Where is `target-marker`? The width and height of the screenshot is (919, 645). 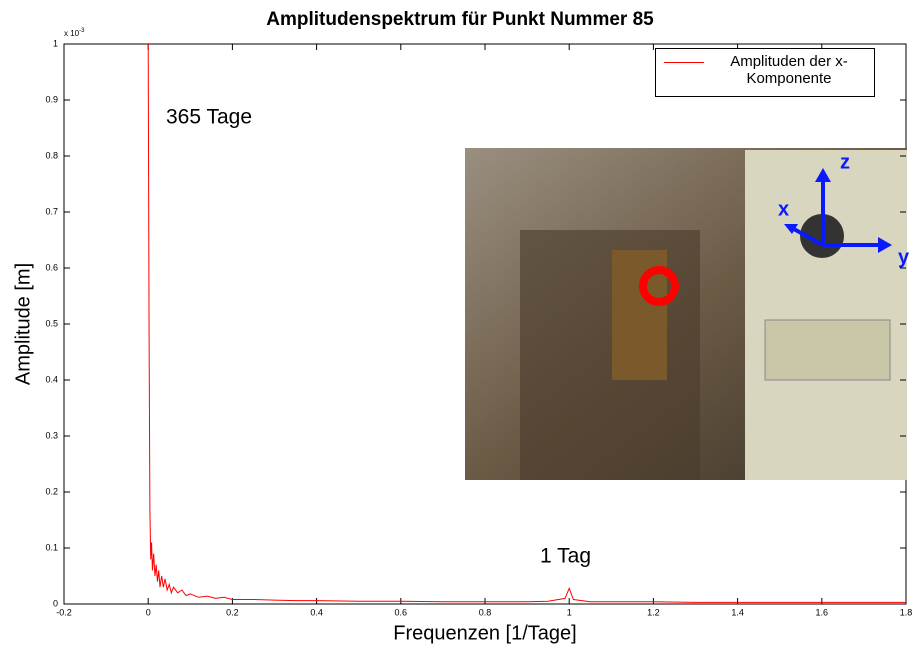
target-marker is located at coordinates (659, 286).